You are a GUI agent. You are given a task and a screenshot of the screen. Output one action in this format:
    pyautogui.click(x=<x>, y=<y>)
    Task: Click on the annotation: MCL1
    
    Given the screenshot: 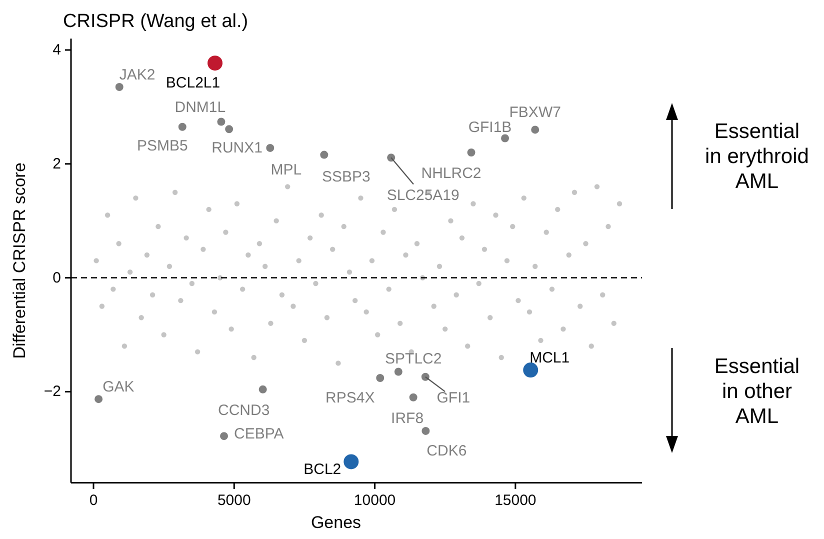 What is the action you would take?
    pyautogui.click(x=550, y=358)
    